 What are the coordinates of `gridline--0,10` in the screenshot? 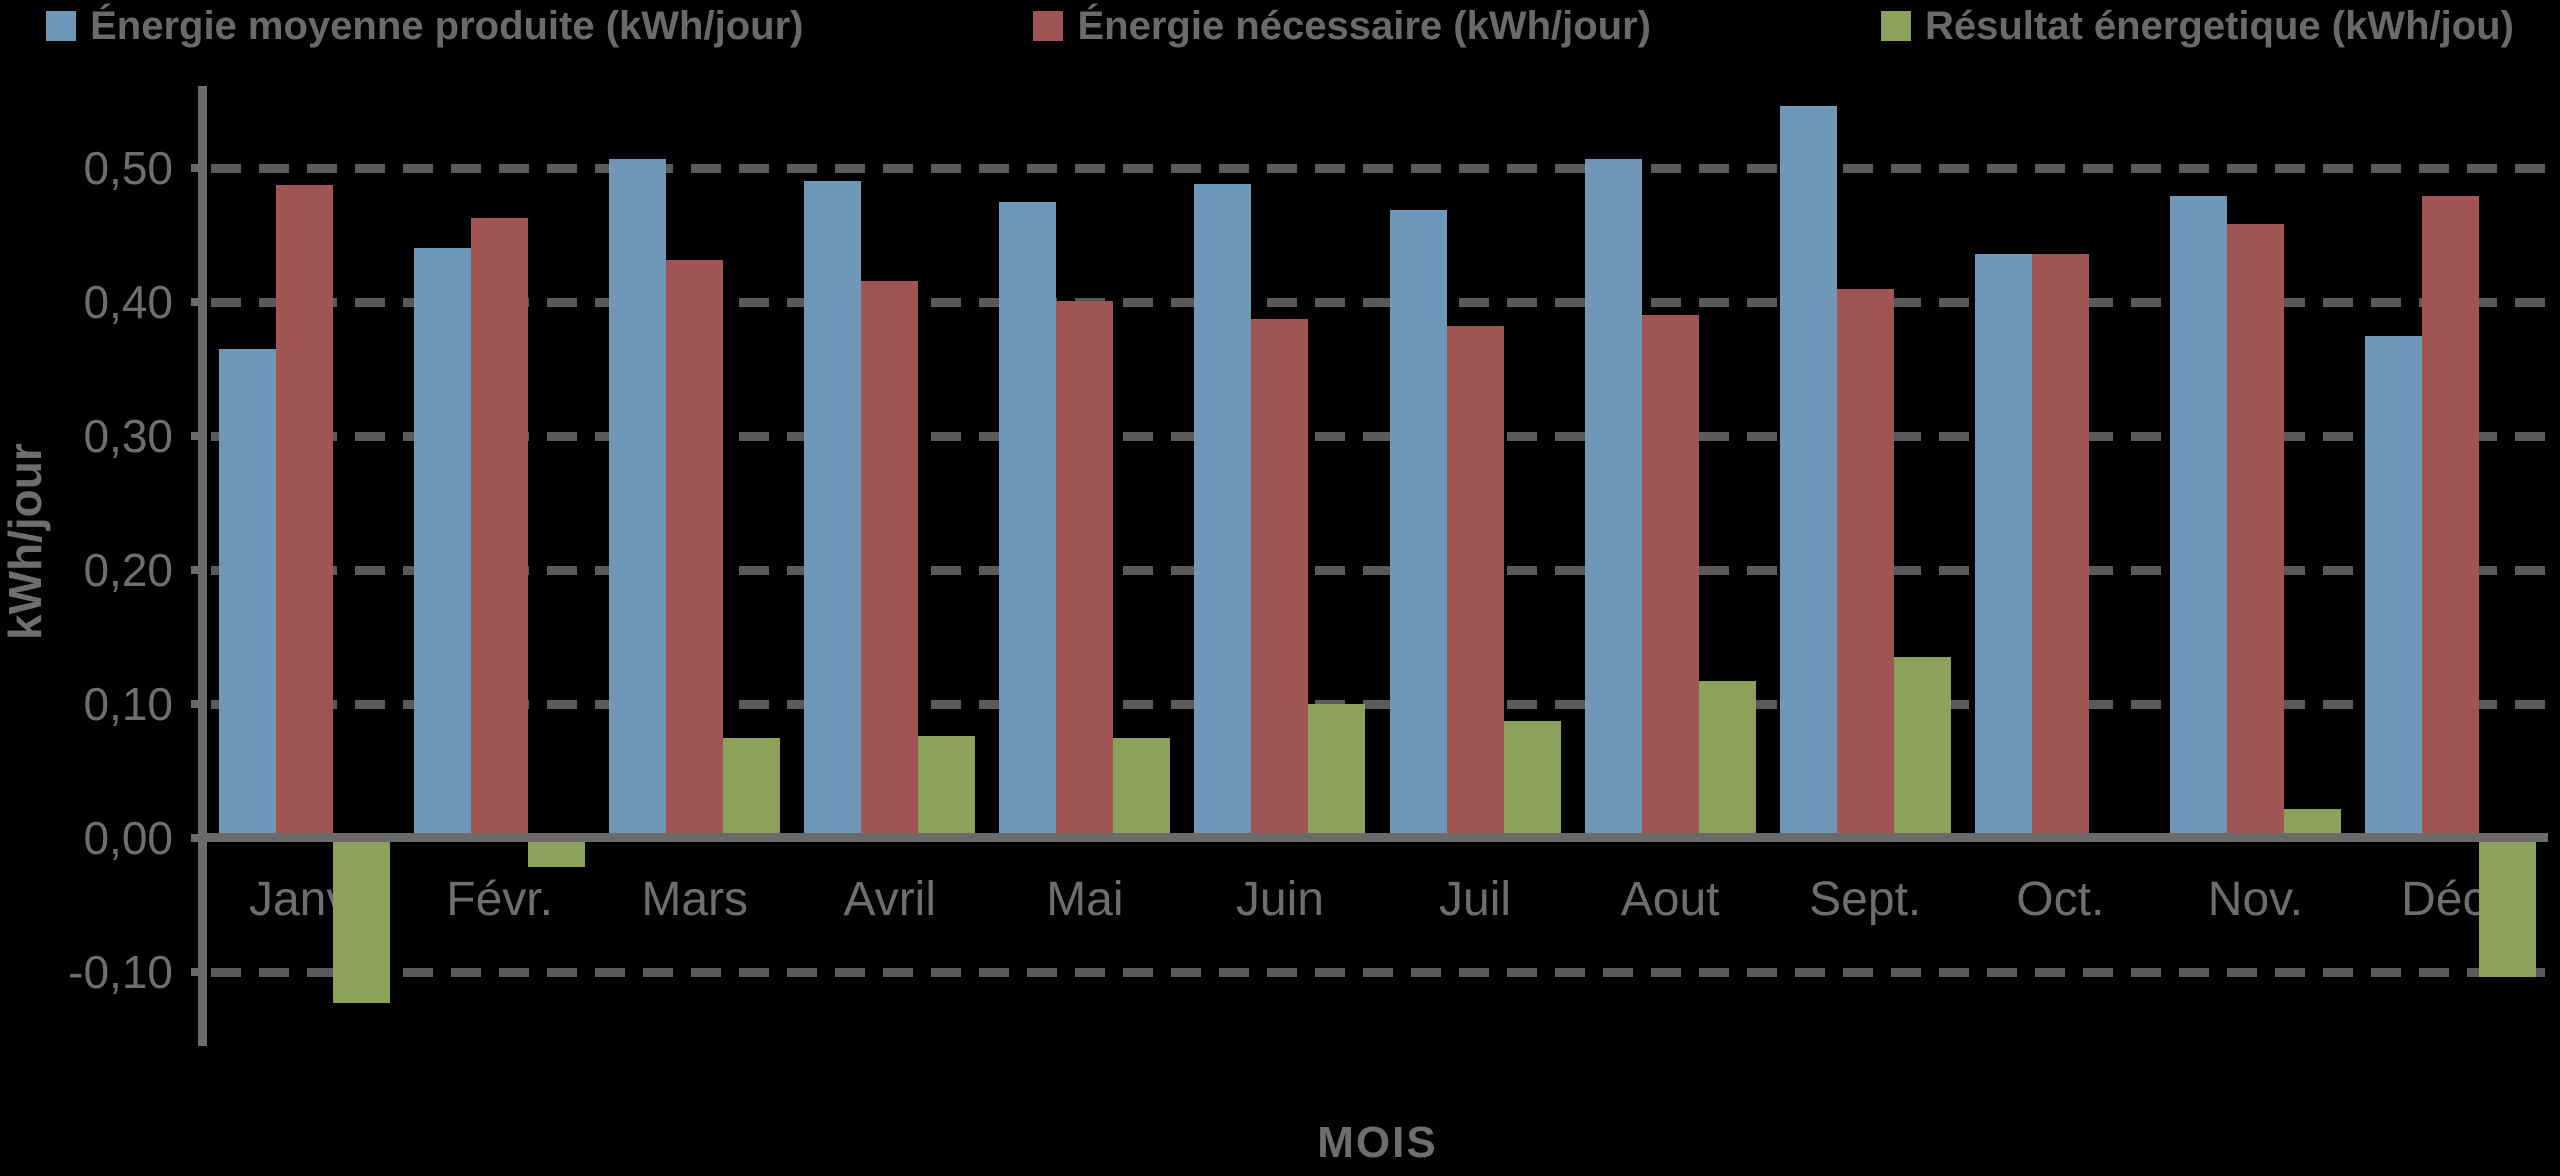 It's located at (1385, 972).